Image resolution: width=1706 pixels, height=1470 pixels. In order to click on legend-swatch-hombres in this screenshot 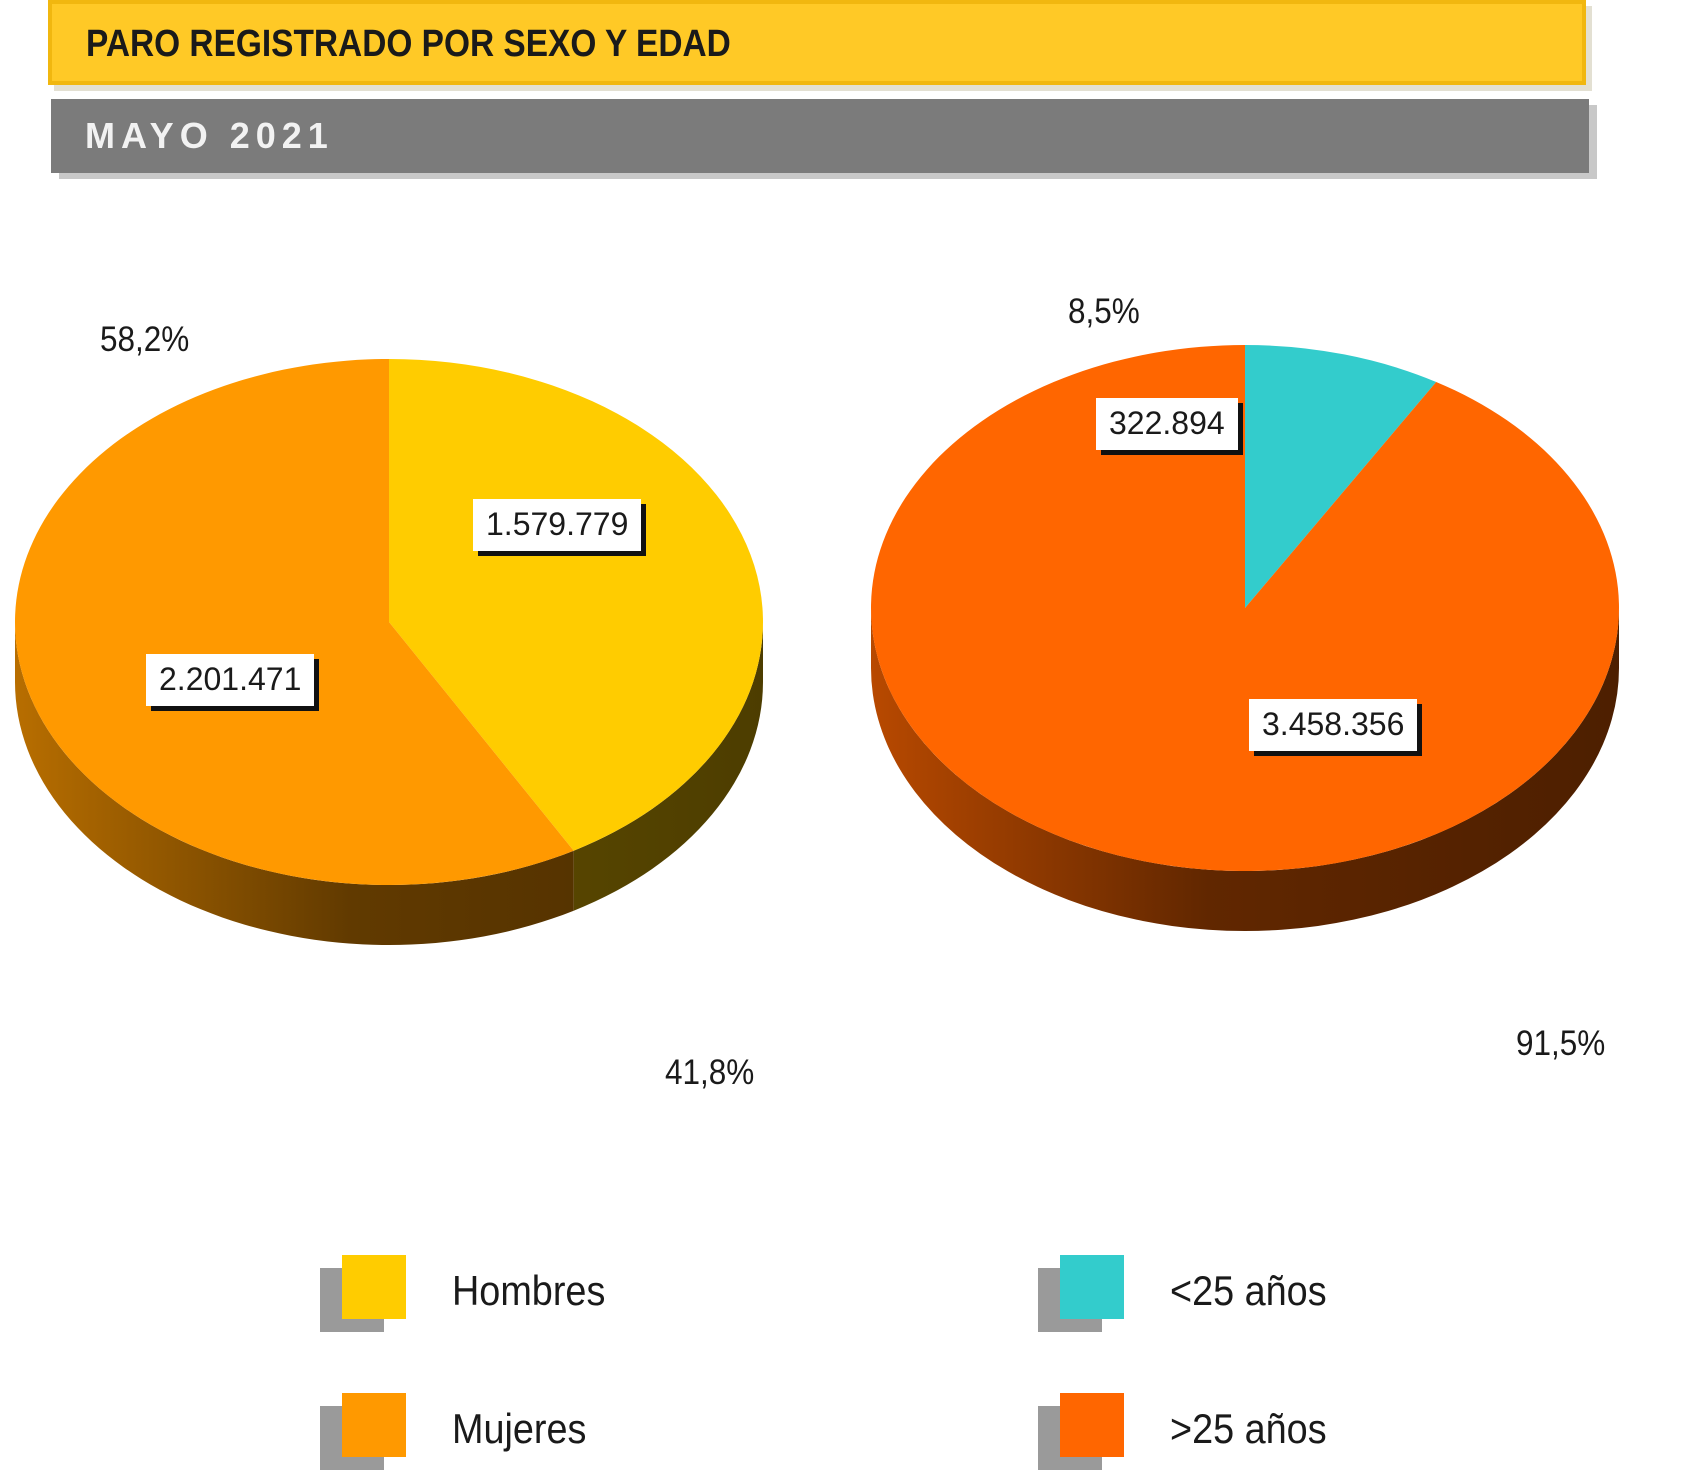, I will do `click(374, 1287)`.